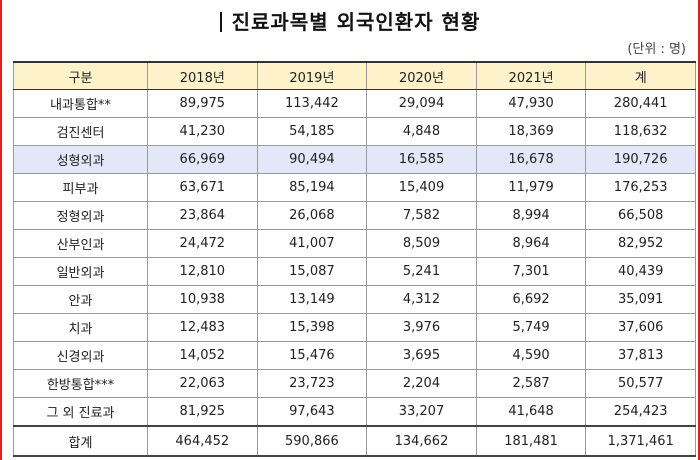 This screenshot has height=460, width=700. I want to click on row-label-cell: 피부과, so click(80, 187).